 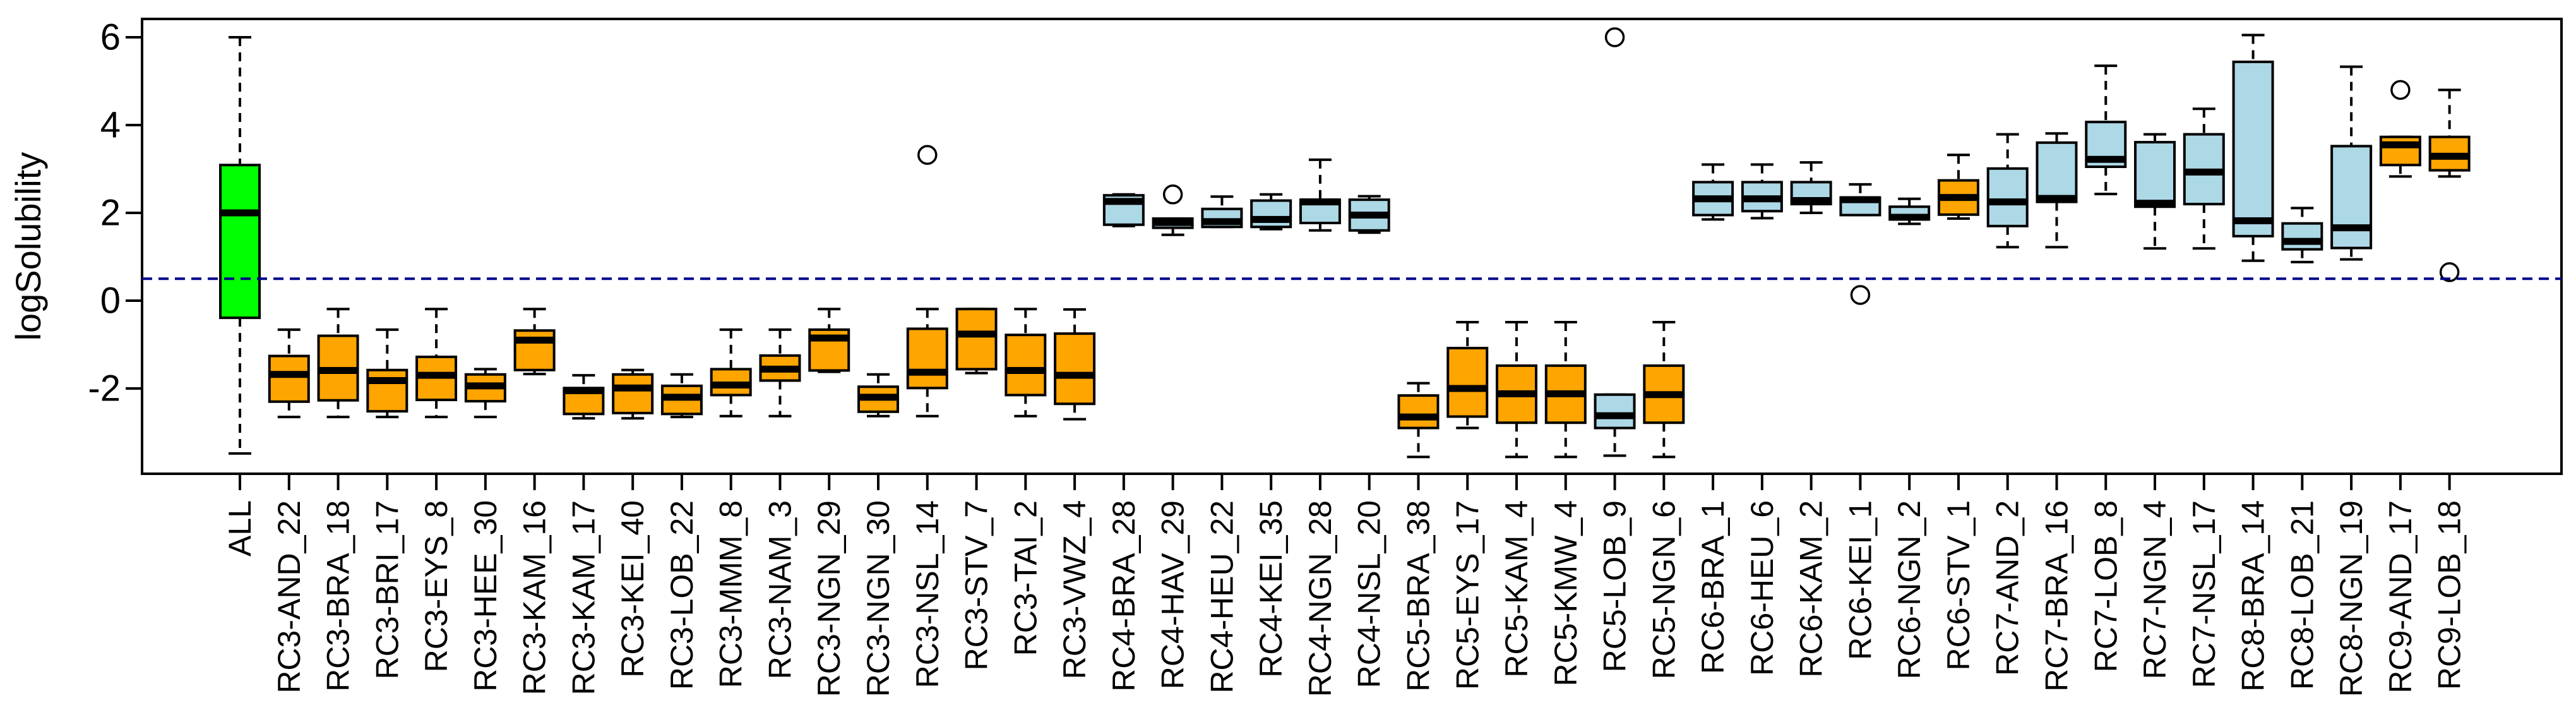 What do you see at coordinates (1271, 589) in the screenshot?
I see `x-tick-label-RC4-KEI_35: RC4-KEI_35` at bounding box center [1271, 589].